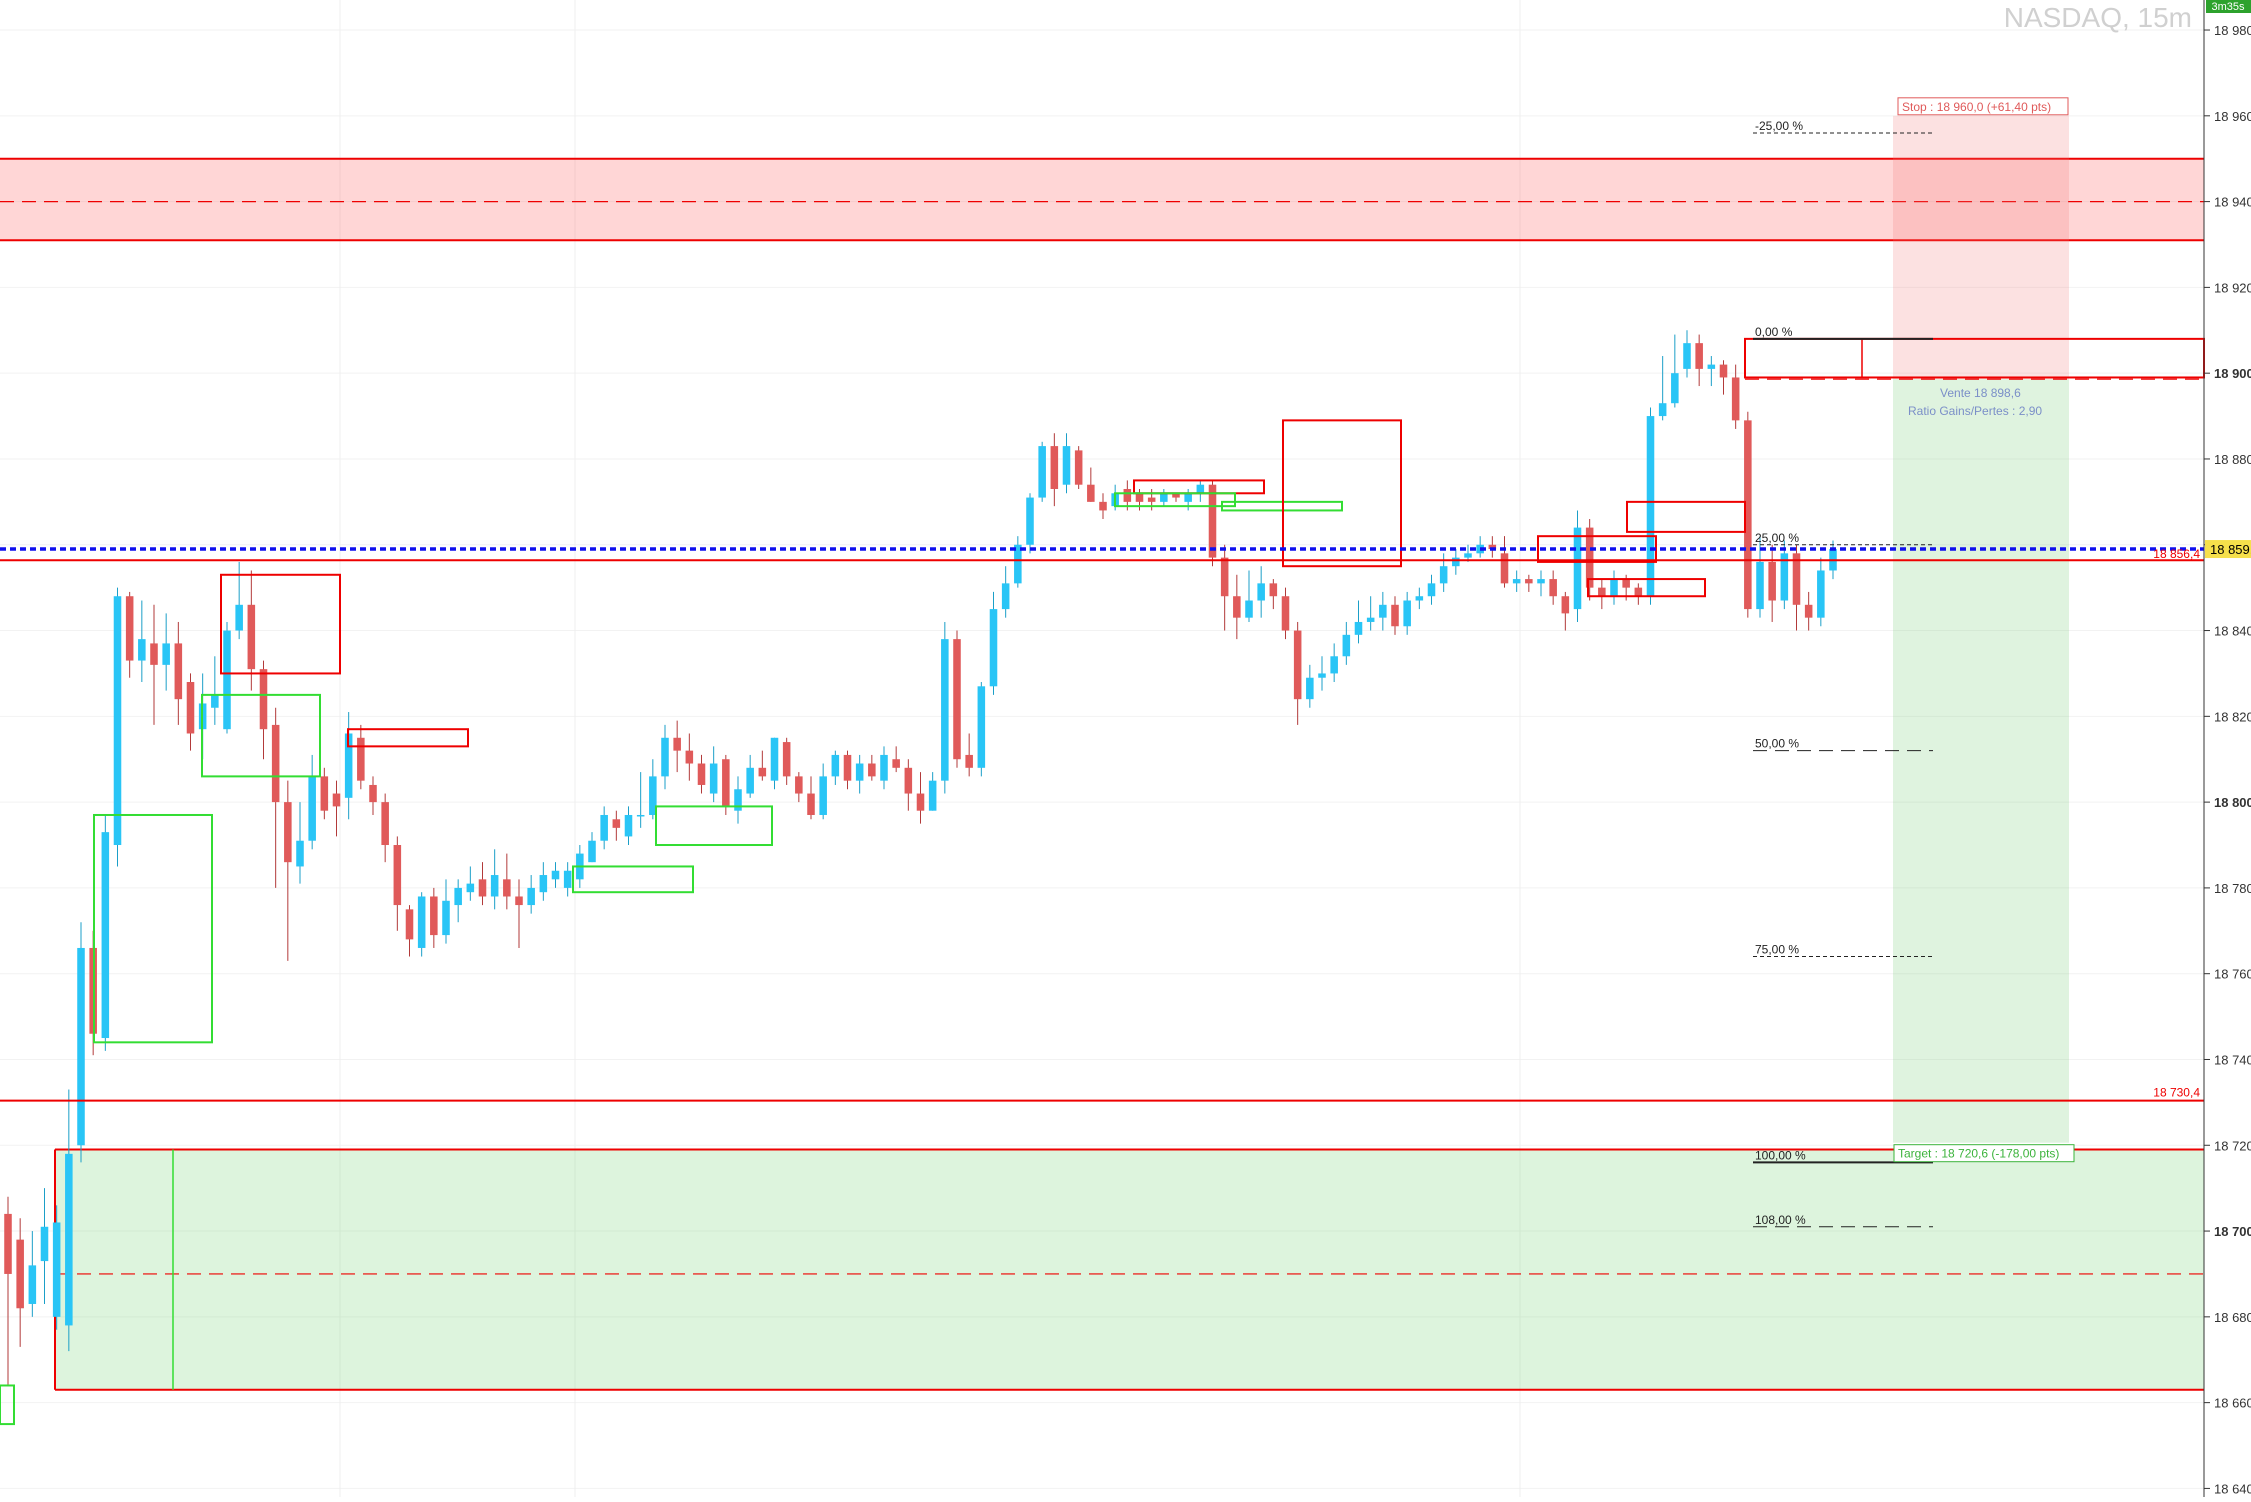 Image resolution: width=2251 pixels, height=1502 pixels. What do you see at coordinates (1102, 199) in the screenshot?
I see `supply-zone` at bounding box center [1102, 199].